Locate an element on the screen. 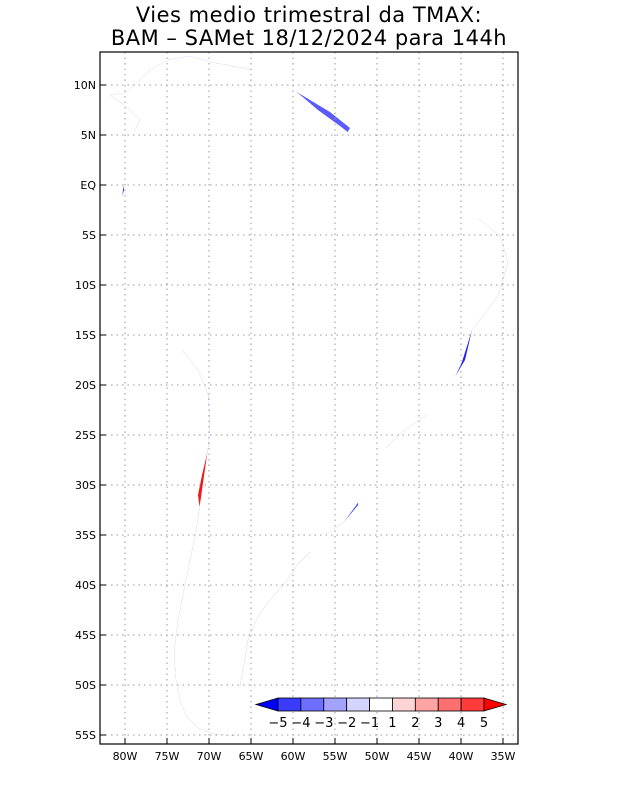 The width and height of the screenshot is (618, 800). lat-tick-label: EQ is located at coordinates (88, 185).